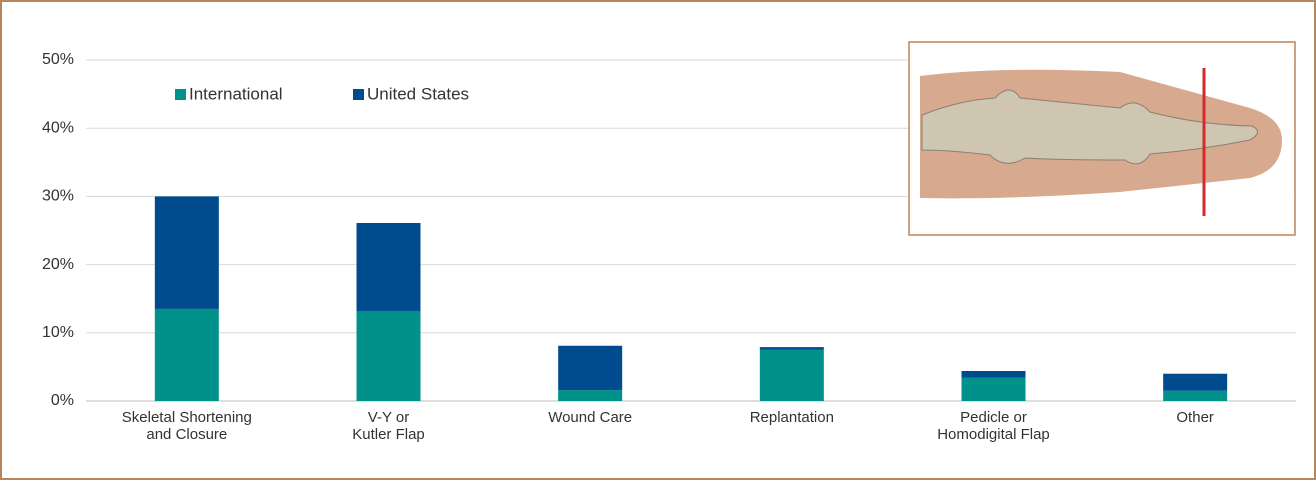 The image size is (1316, 480). I want to click on legend-label: International, so click(236, 93).